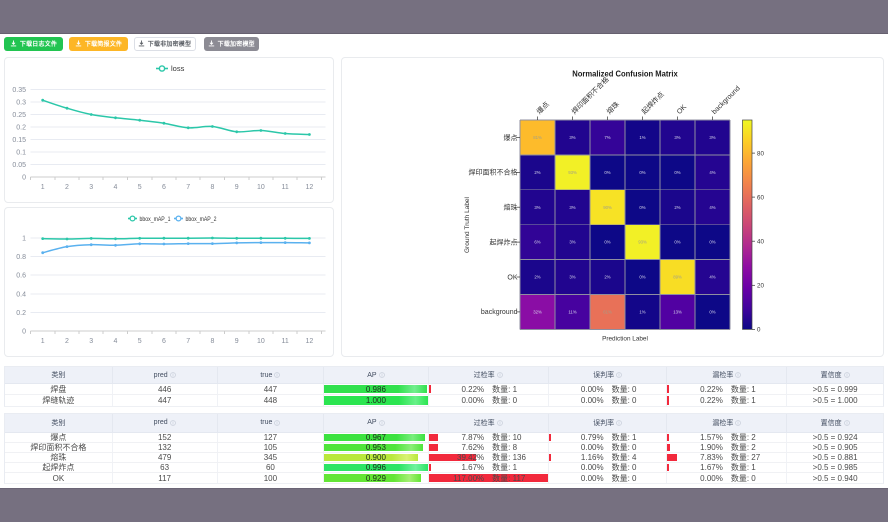  Describe the element at coordinates (572, 312) in the screenshot. I see `svg-text: 11%` at that location.